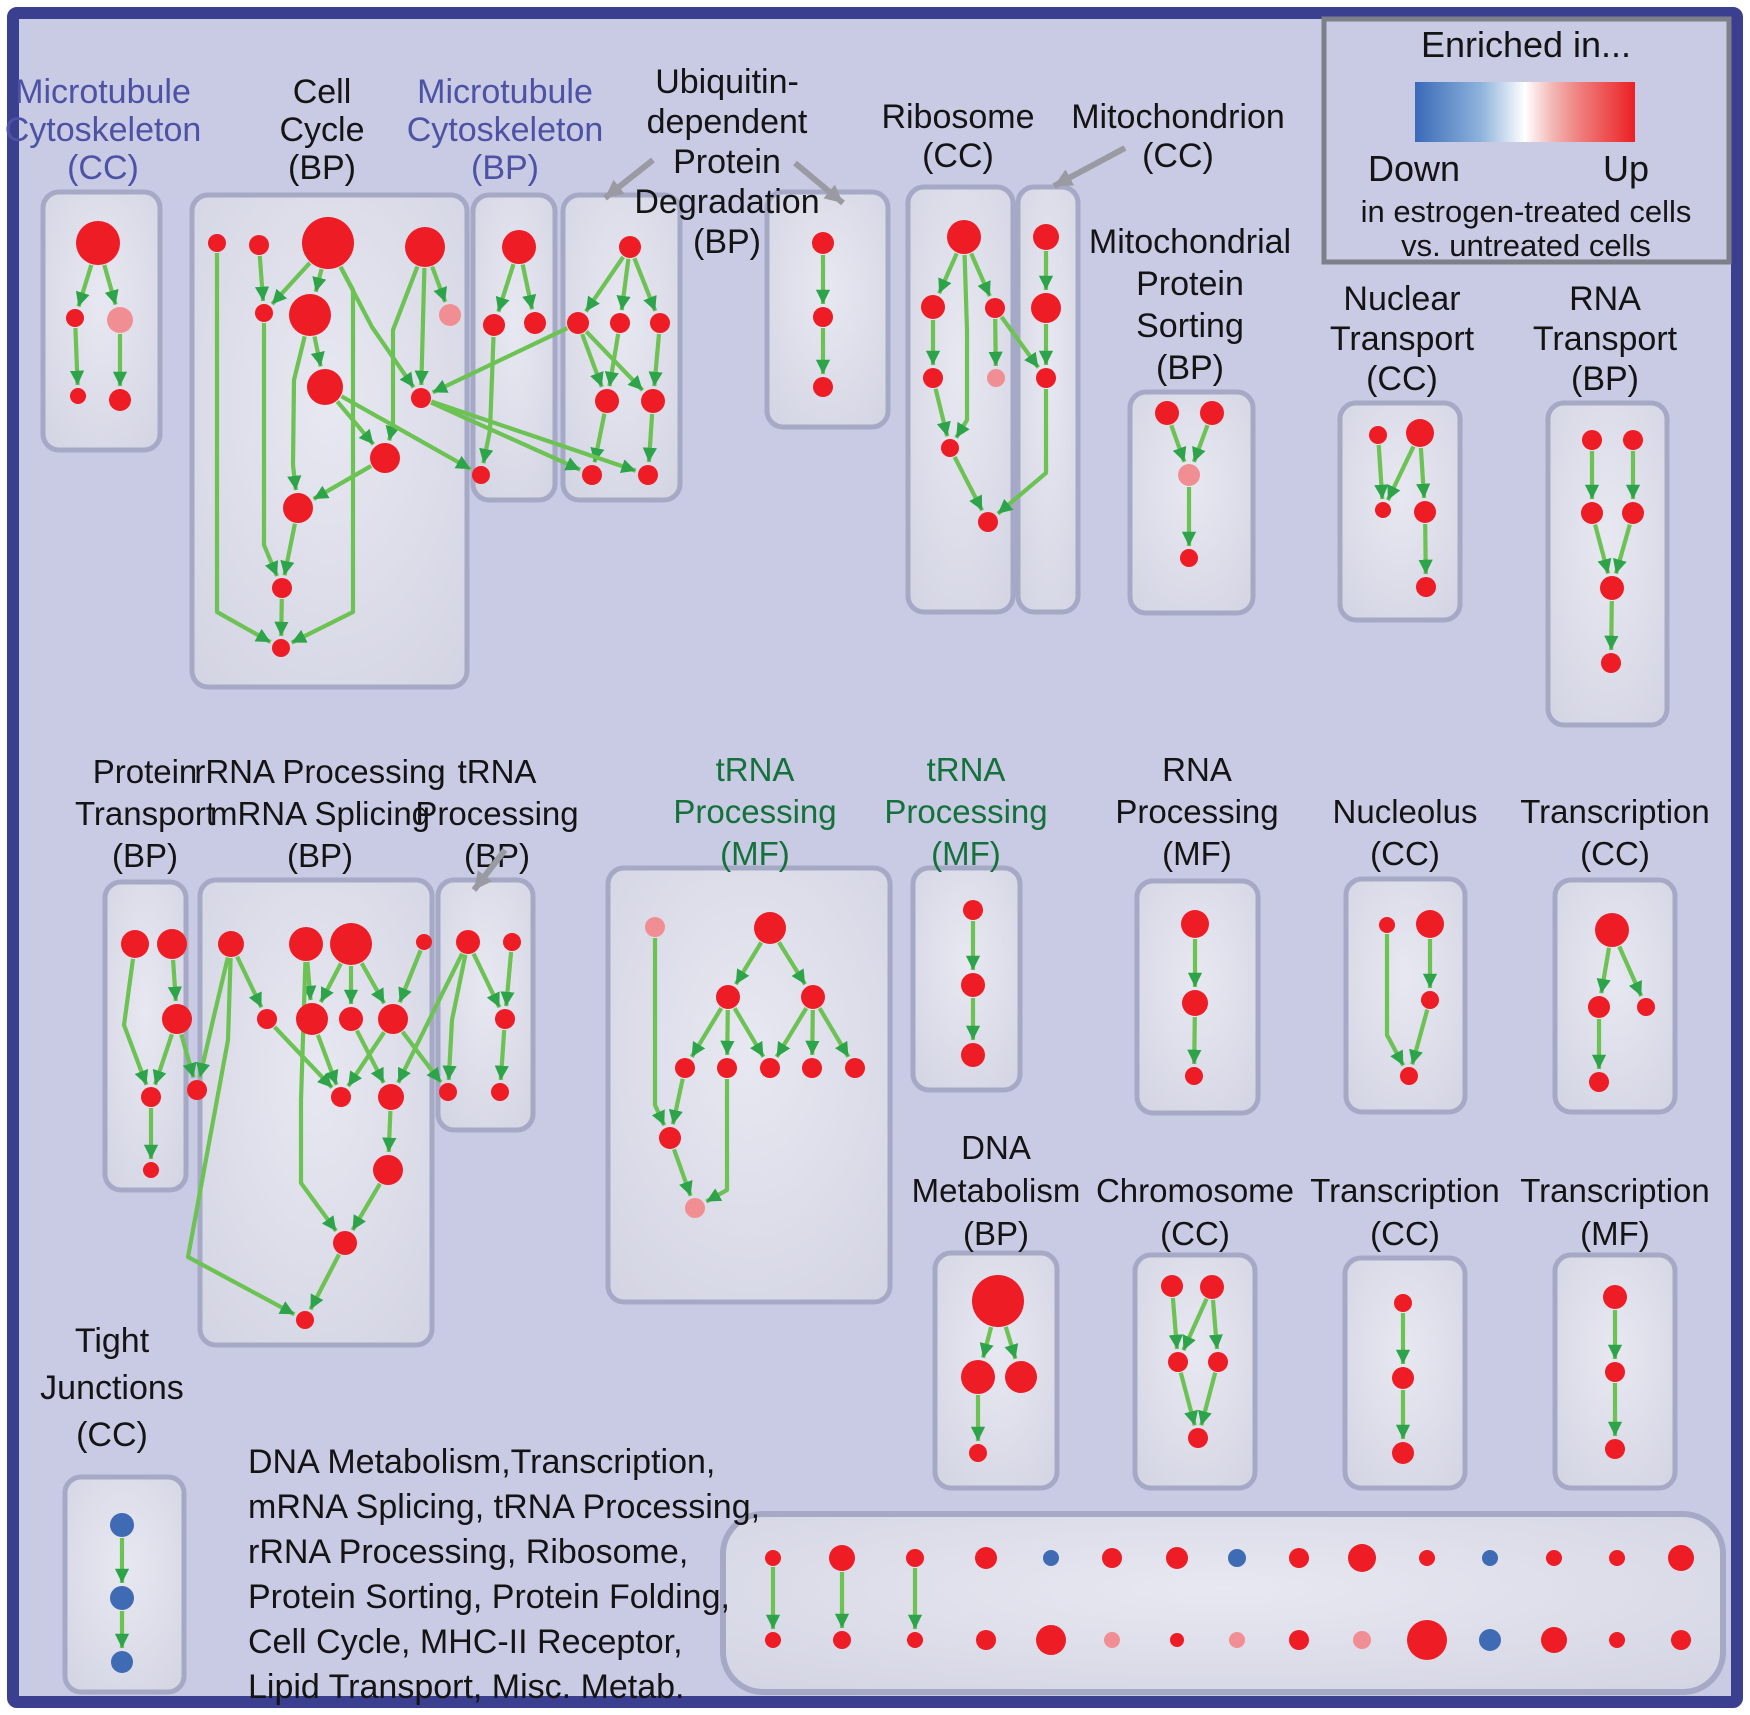  What do you see at coordinates (507, 979) in the screenshot?
I see `edge-trna_bp-tr-m` at bounding box center [507, 979].